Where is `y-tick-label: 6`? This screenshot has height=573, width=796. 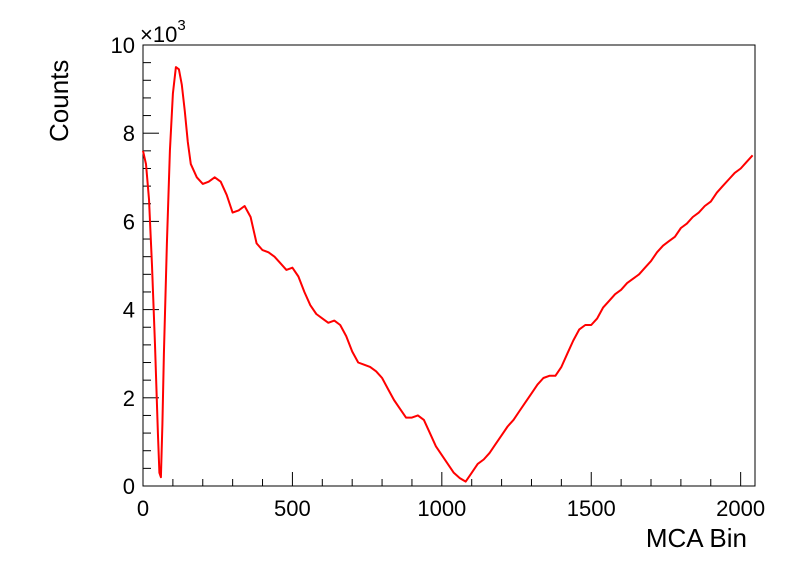 y-tick-label: 6 is located at coordinates (129, 221).